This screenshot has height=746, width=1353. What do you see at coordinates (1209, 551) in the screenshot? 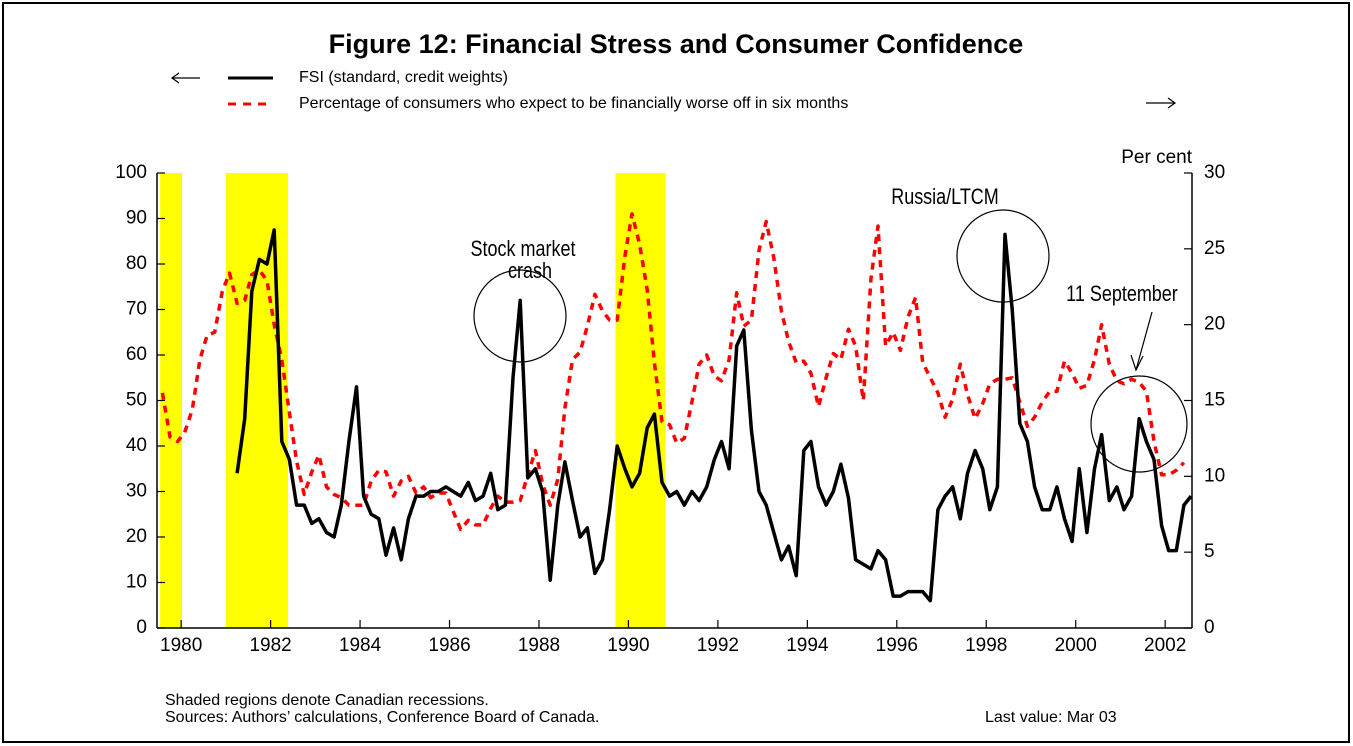
I see `y2-tick-label: 5` at bounding box center [1209, 551].